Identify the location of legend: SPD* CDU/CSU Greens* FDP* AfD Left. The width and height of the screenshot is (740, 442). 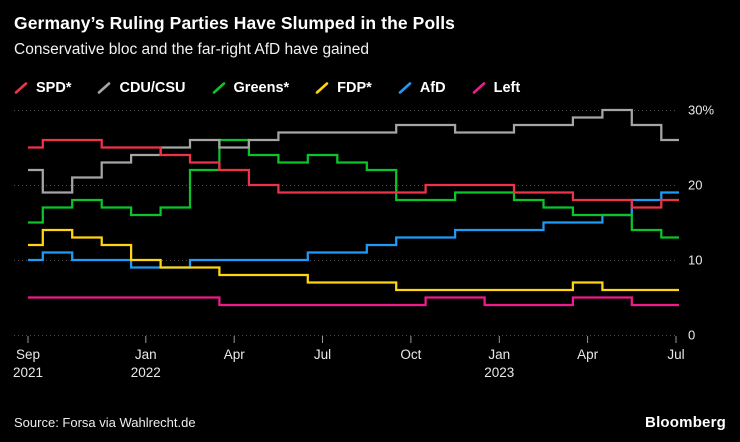
(370, 88).